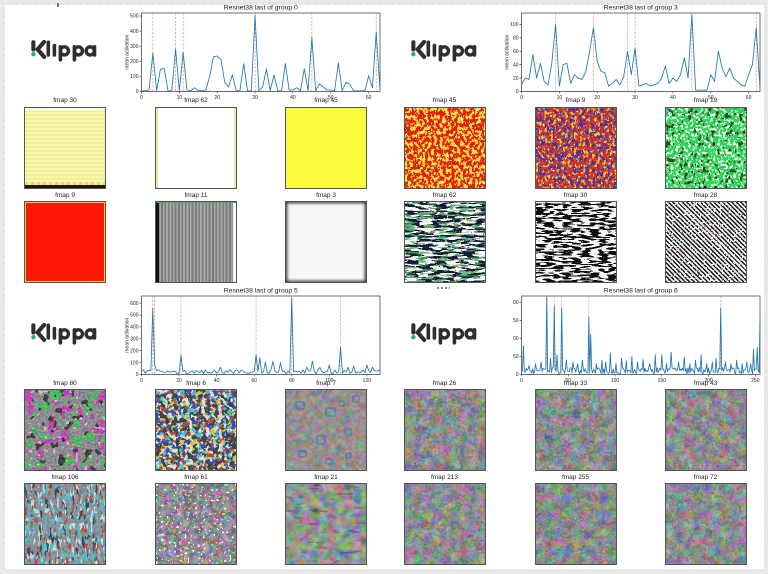 This screenshot has height=574, width=768. I want to click on svg-text: Resnet38 last of group 6, so click(640, 290).